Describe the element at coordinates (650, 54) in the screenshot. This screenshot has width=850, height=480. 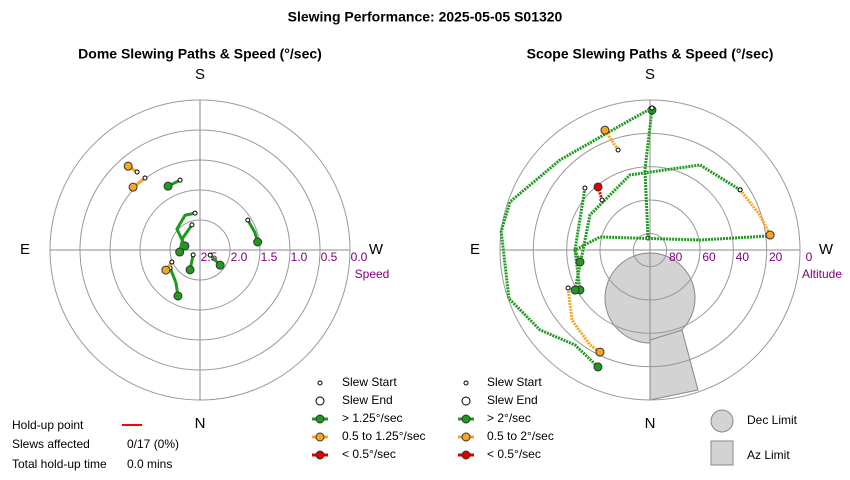
I see `chart-title: Scope Slewing Paths & Speed (°/sec)` at that location.